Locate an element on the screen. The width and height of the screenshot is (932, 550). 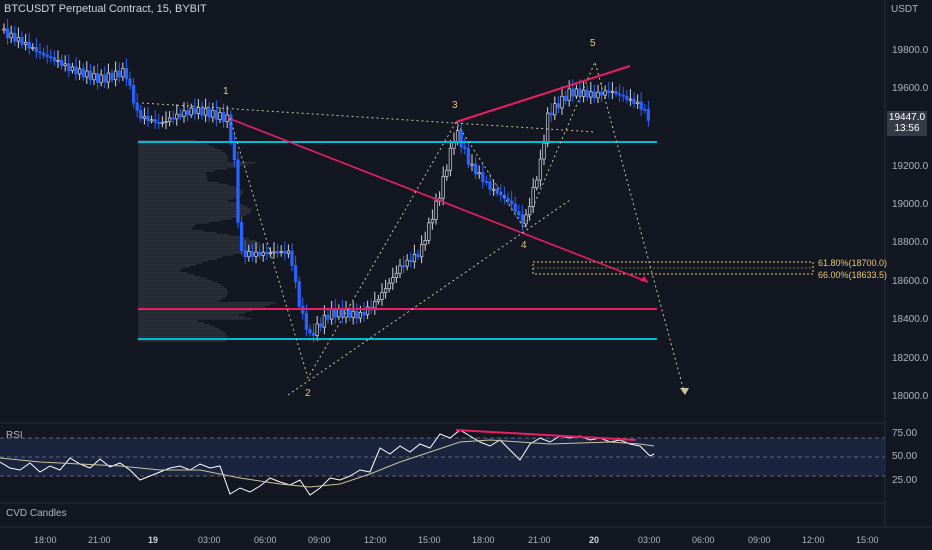
wave-label-2: 2 is located at coordinates (308, 393).